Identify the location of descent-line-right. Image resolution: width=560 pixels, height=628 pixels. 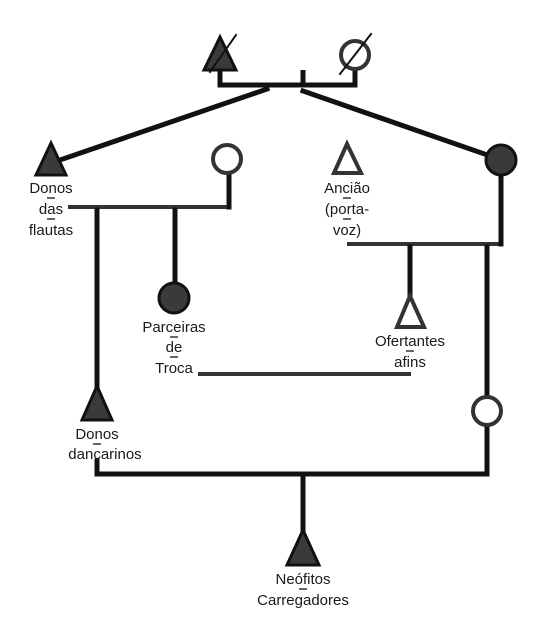
(399, 124).